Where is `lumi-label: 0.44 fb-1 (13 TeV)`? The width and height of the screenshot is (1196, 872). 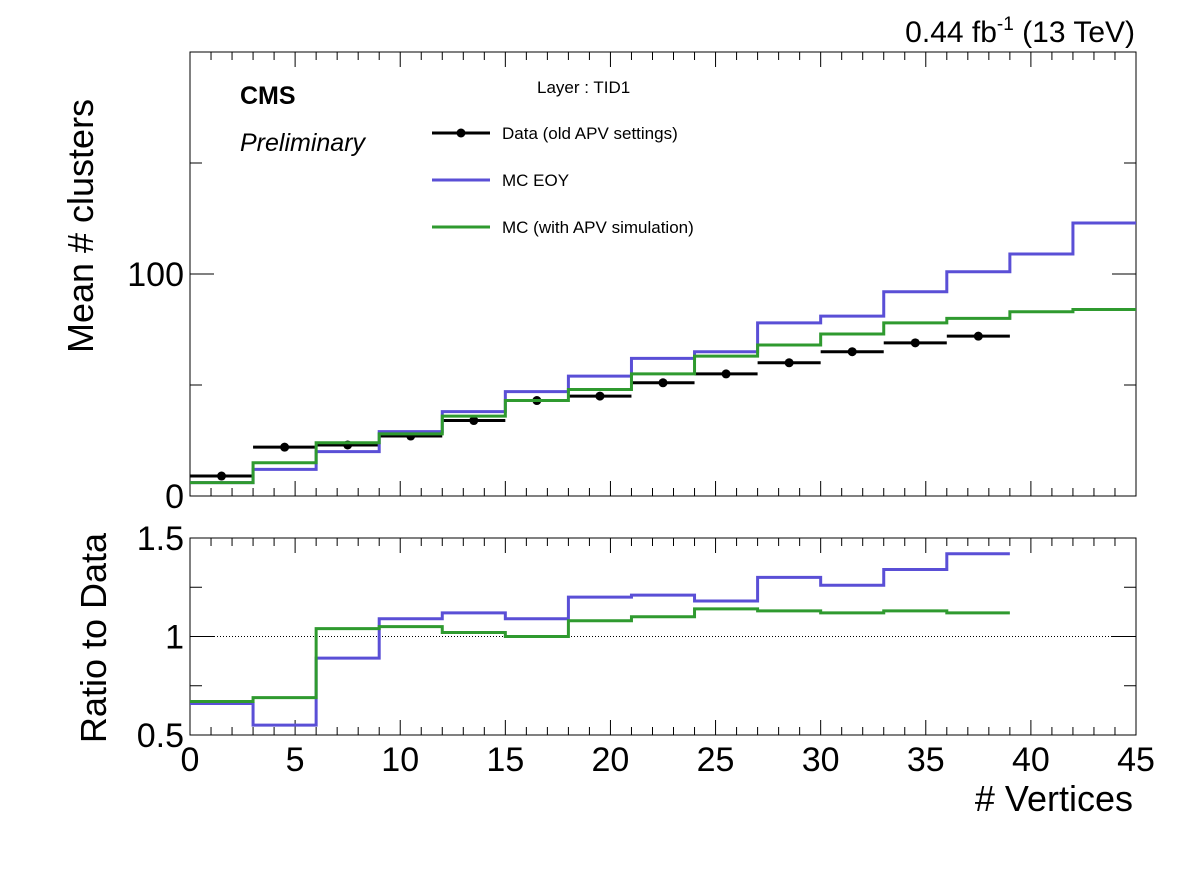 lumi-label: 0.44 fb-1 (13 TeV) is located at coordinates (1020, 31).